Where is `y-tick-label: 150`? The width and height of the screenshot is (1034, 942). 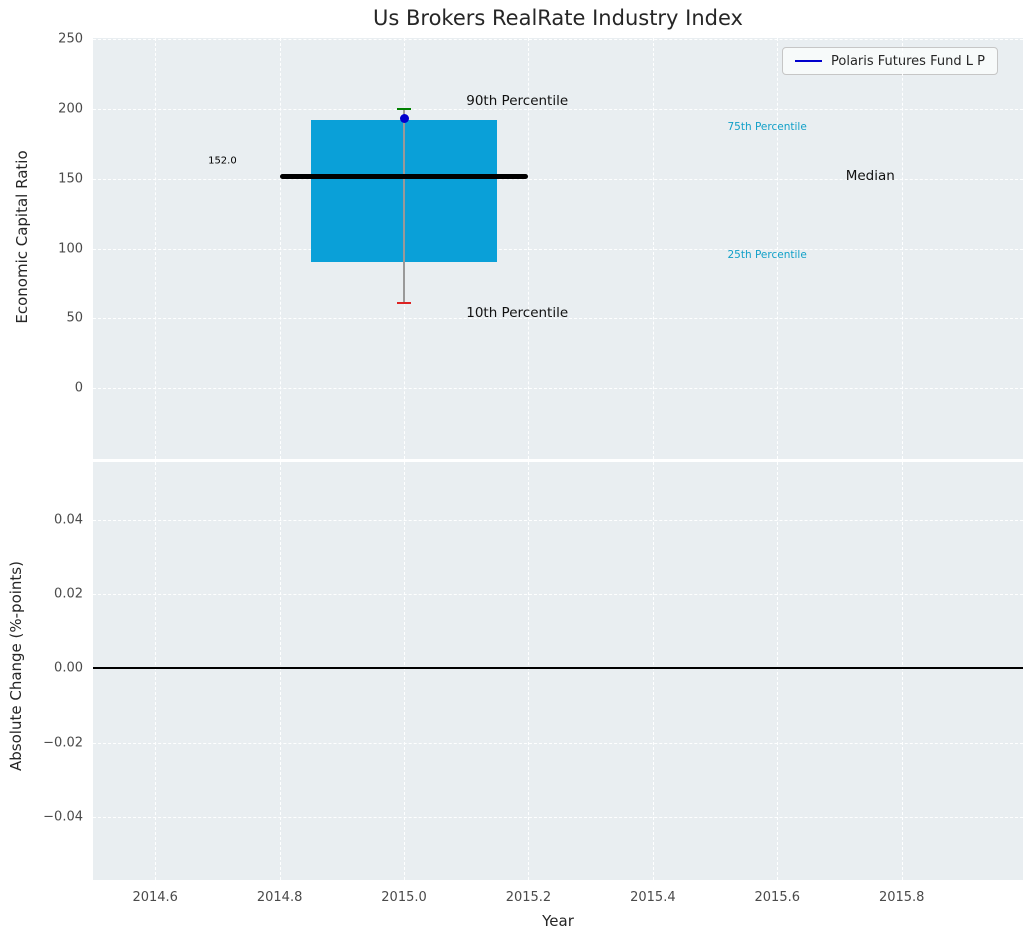 y-tick-label: 150 is located at coordinates (70, 179).